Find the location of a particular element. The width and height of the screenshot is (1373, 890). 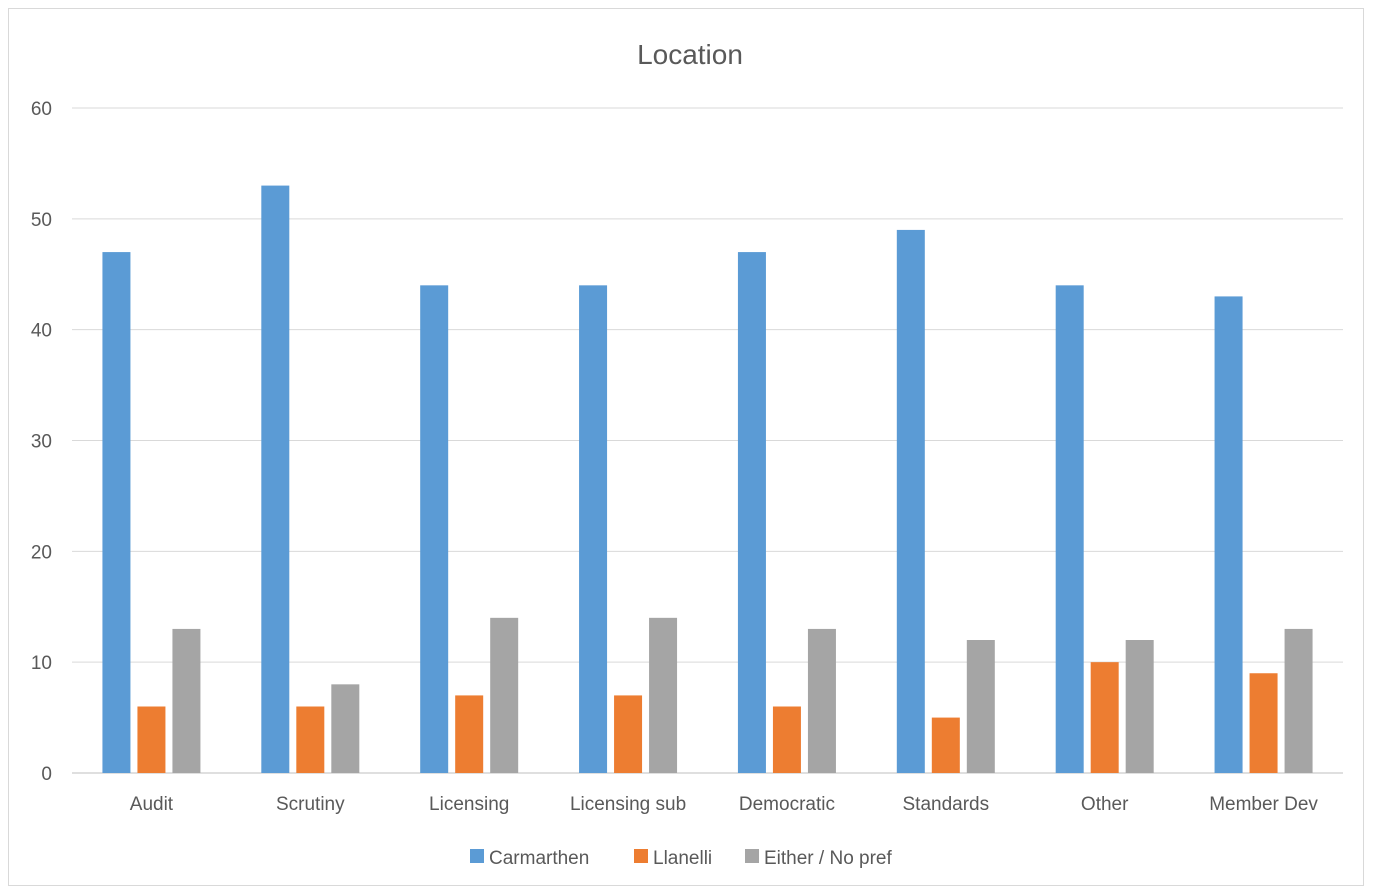

bar-either-no-pref-member-dev is located at coordinates (1298, 700).